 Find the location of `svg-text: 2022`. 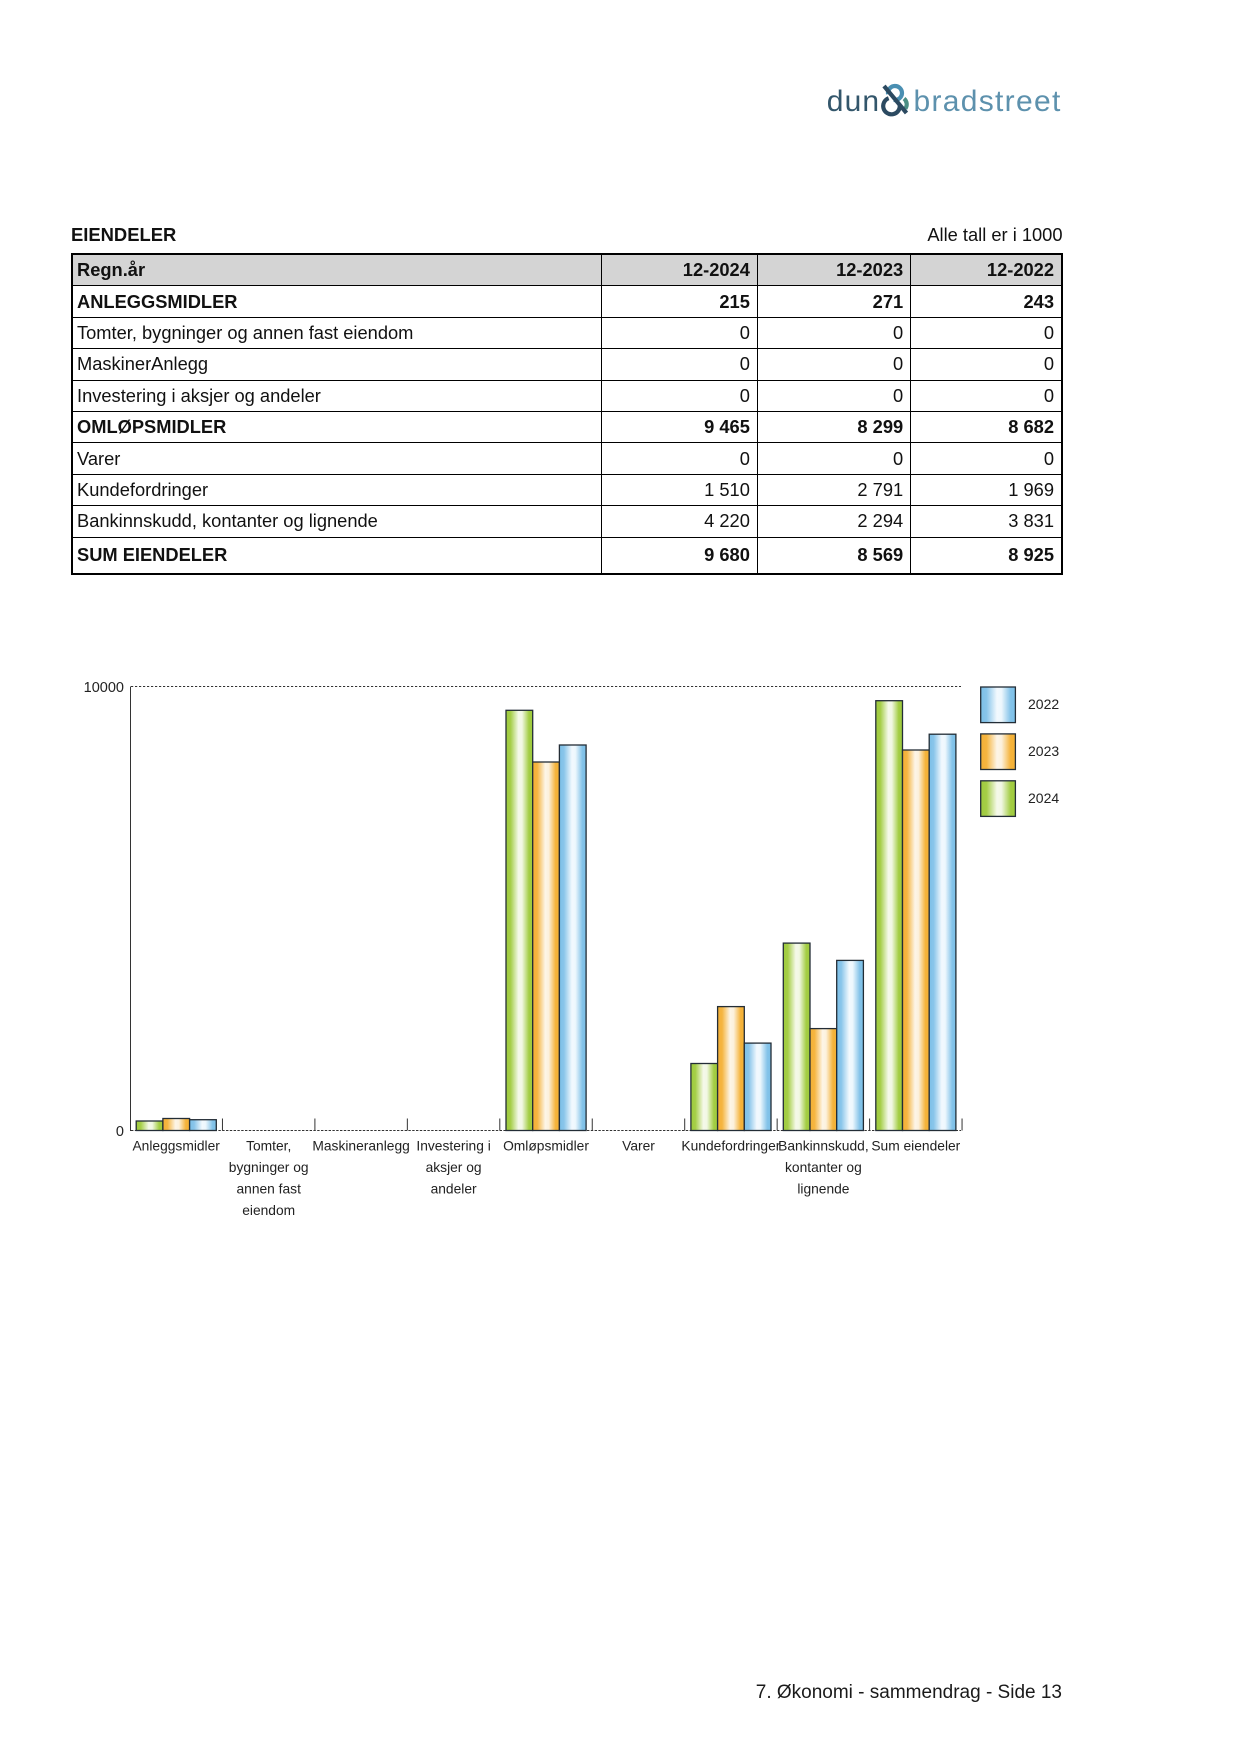

svg-text: 2022 is located at coordinates (1043, 704).